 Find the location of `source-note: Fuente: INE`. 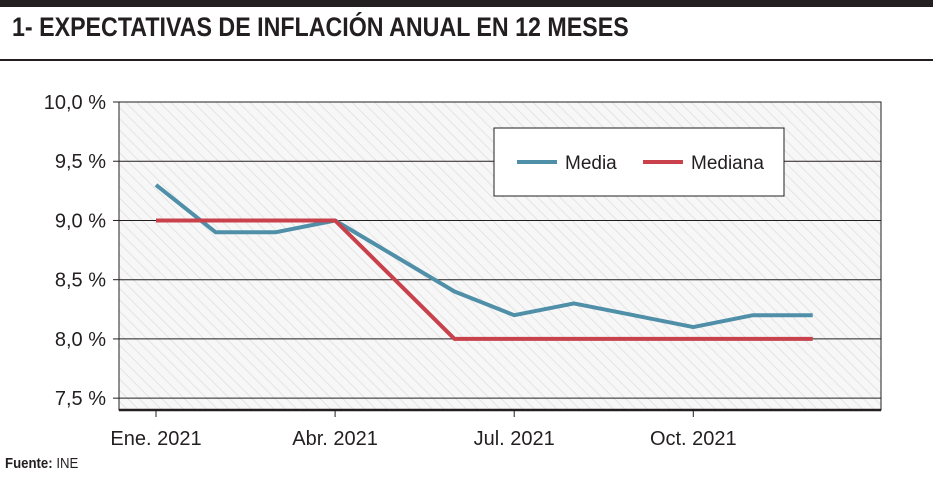

source-note: Fuente: INE is located at coordinates (41, 463).